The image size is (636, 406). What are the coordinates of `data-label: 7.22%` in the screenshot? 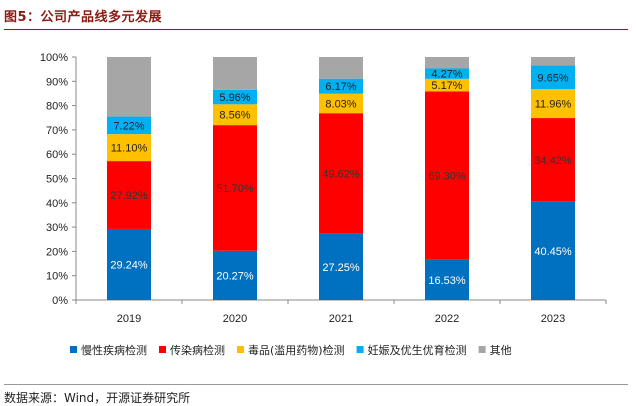 It's located at (128, 126).